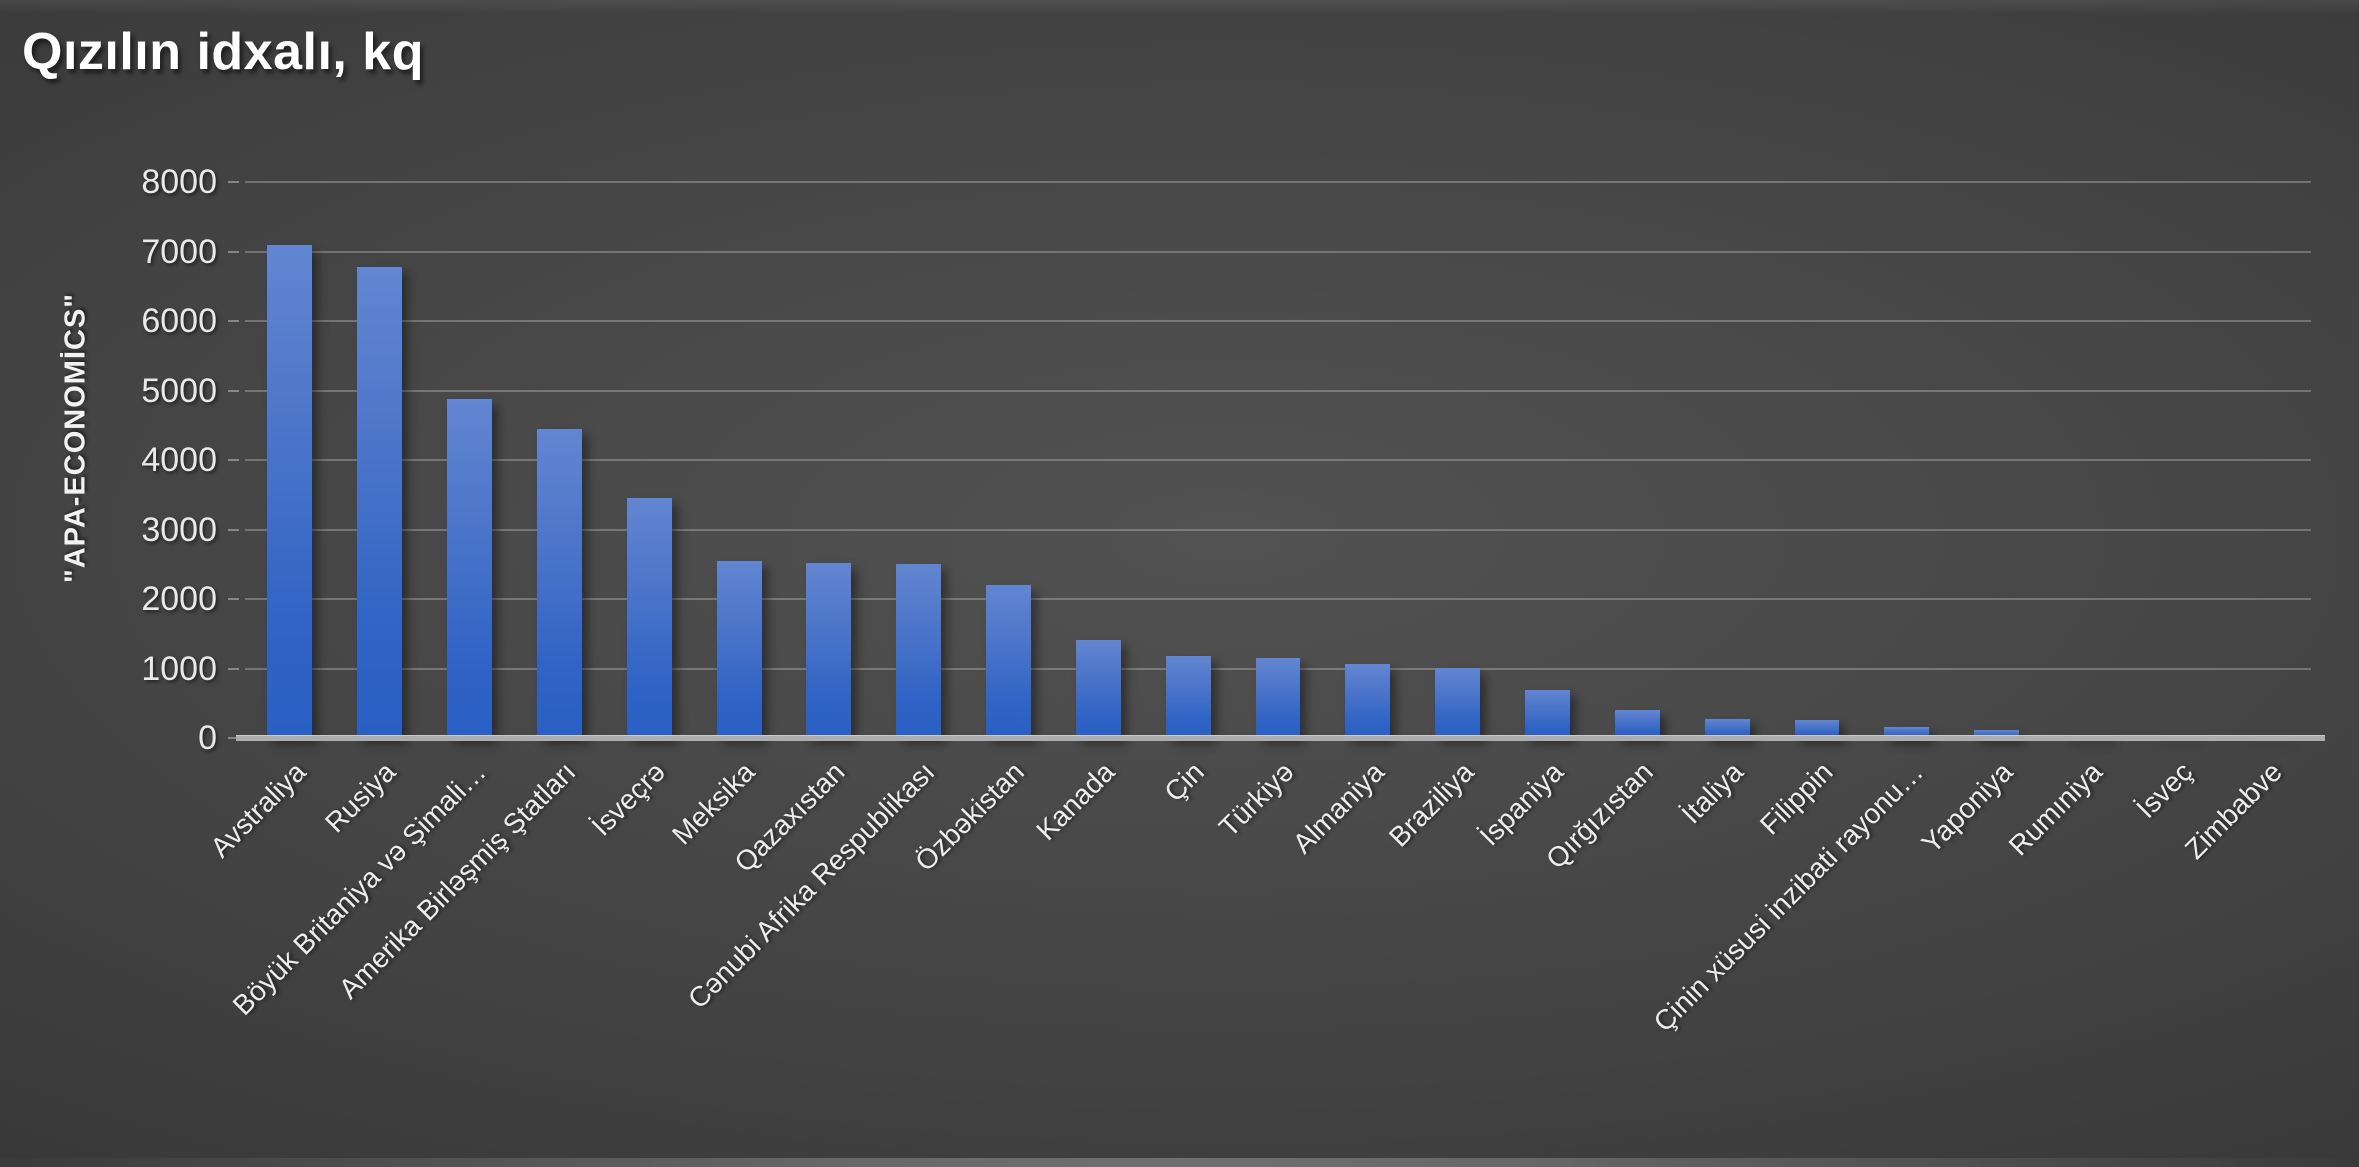 This screenshot has width=2359, height=1167. What do you see at coordinates (179, 251) in the screenshot?
I see `y-tick-label: 7000` at bounding box center [179, 251].